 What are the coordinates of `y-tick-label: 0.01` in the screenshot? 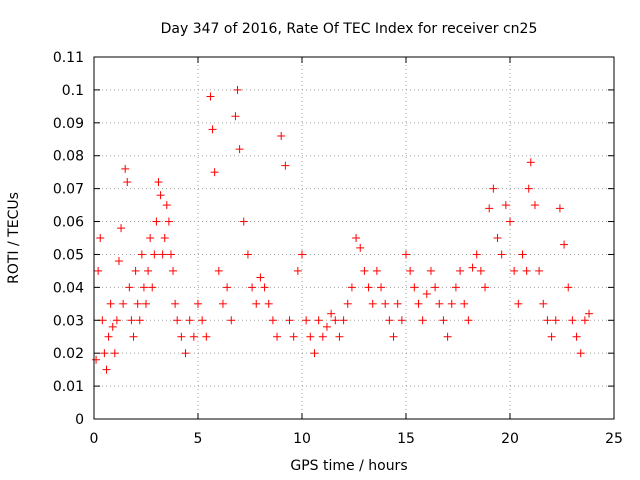 It's located at (68, 387).